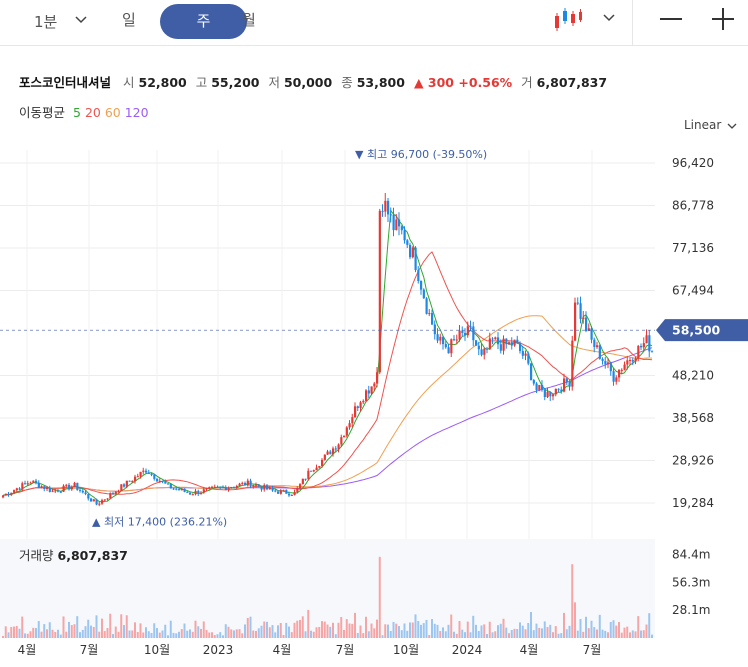 This screenshot has width=748, height=667. I want to click on scale-select: Linear, so click(703, 125).